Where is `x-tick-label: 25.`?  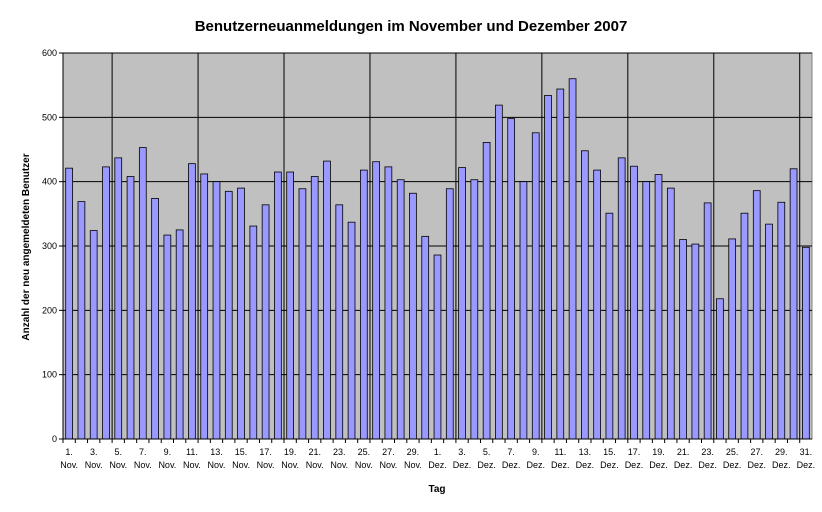
x-tick-label: 25. is located at coordinates (732, 452).